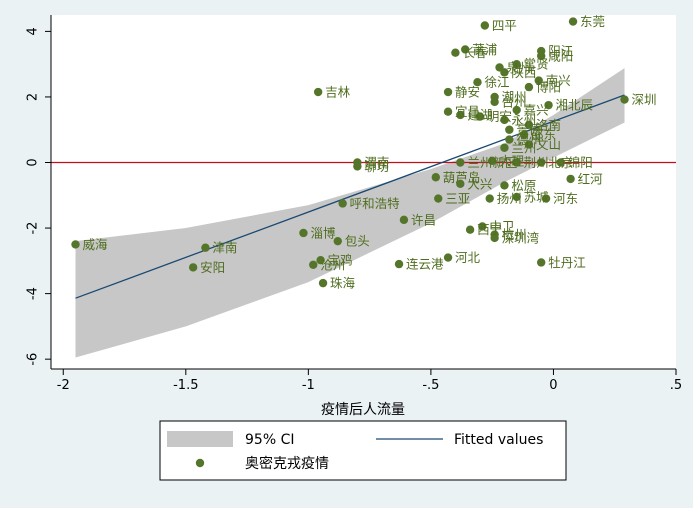 This screenshot has width=693, height=508. Describe the element at coordinates (523, 72) in the screenshot. I see `point-label: 陕西` at that location.